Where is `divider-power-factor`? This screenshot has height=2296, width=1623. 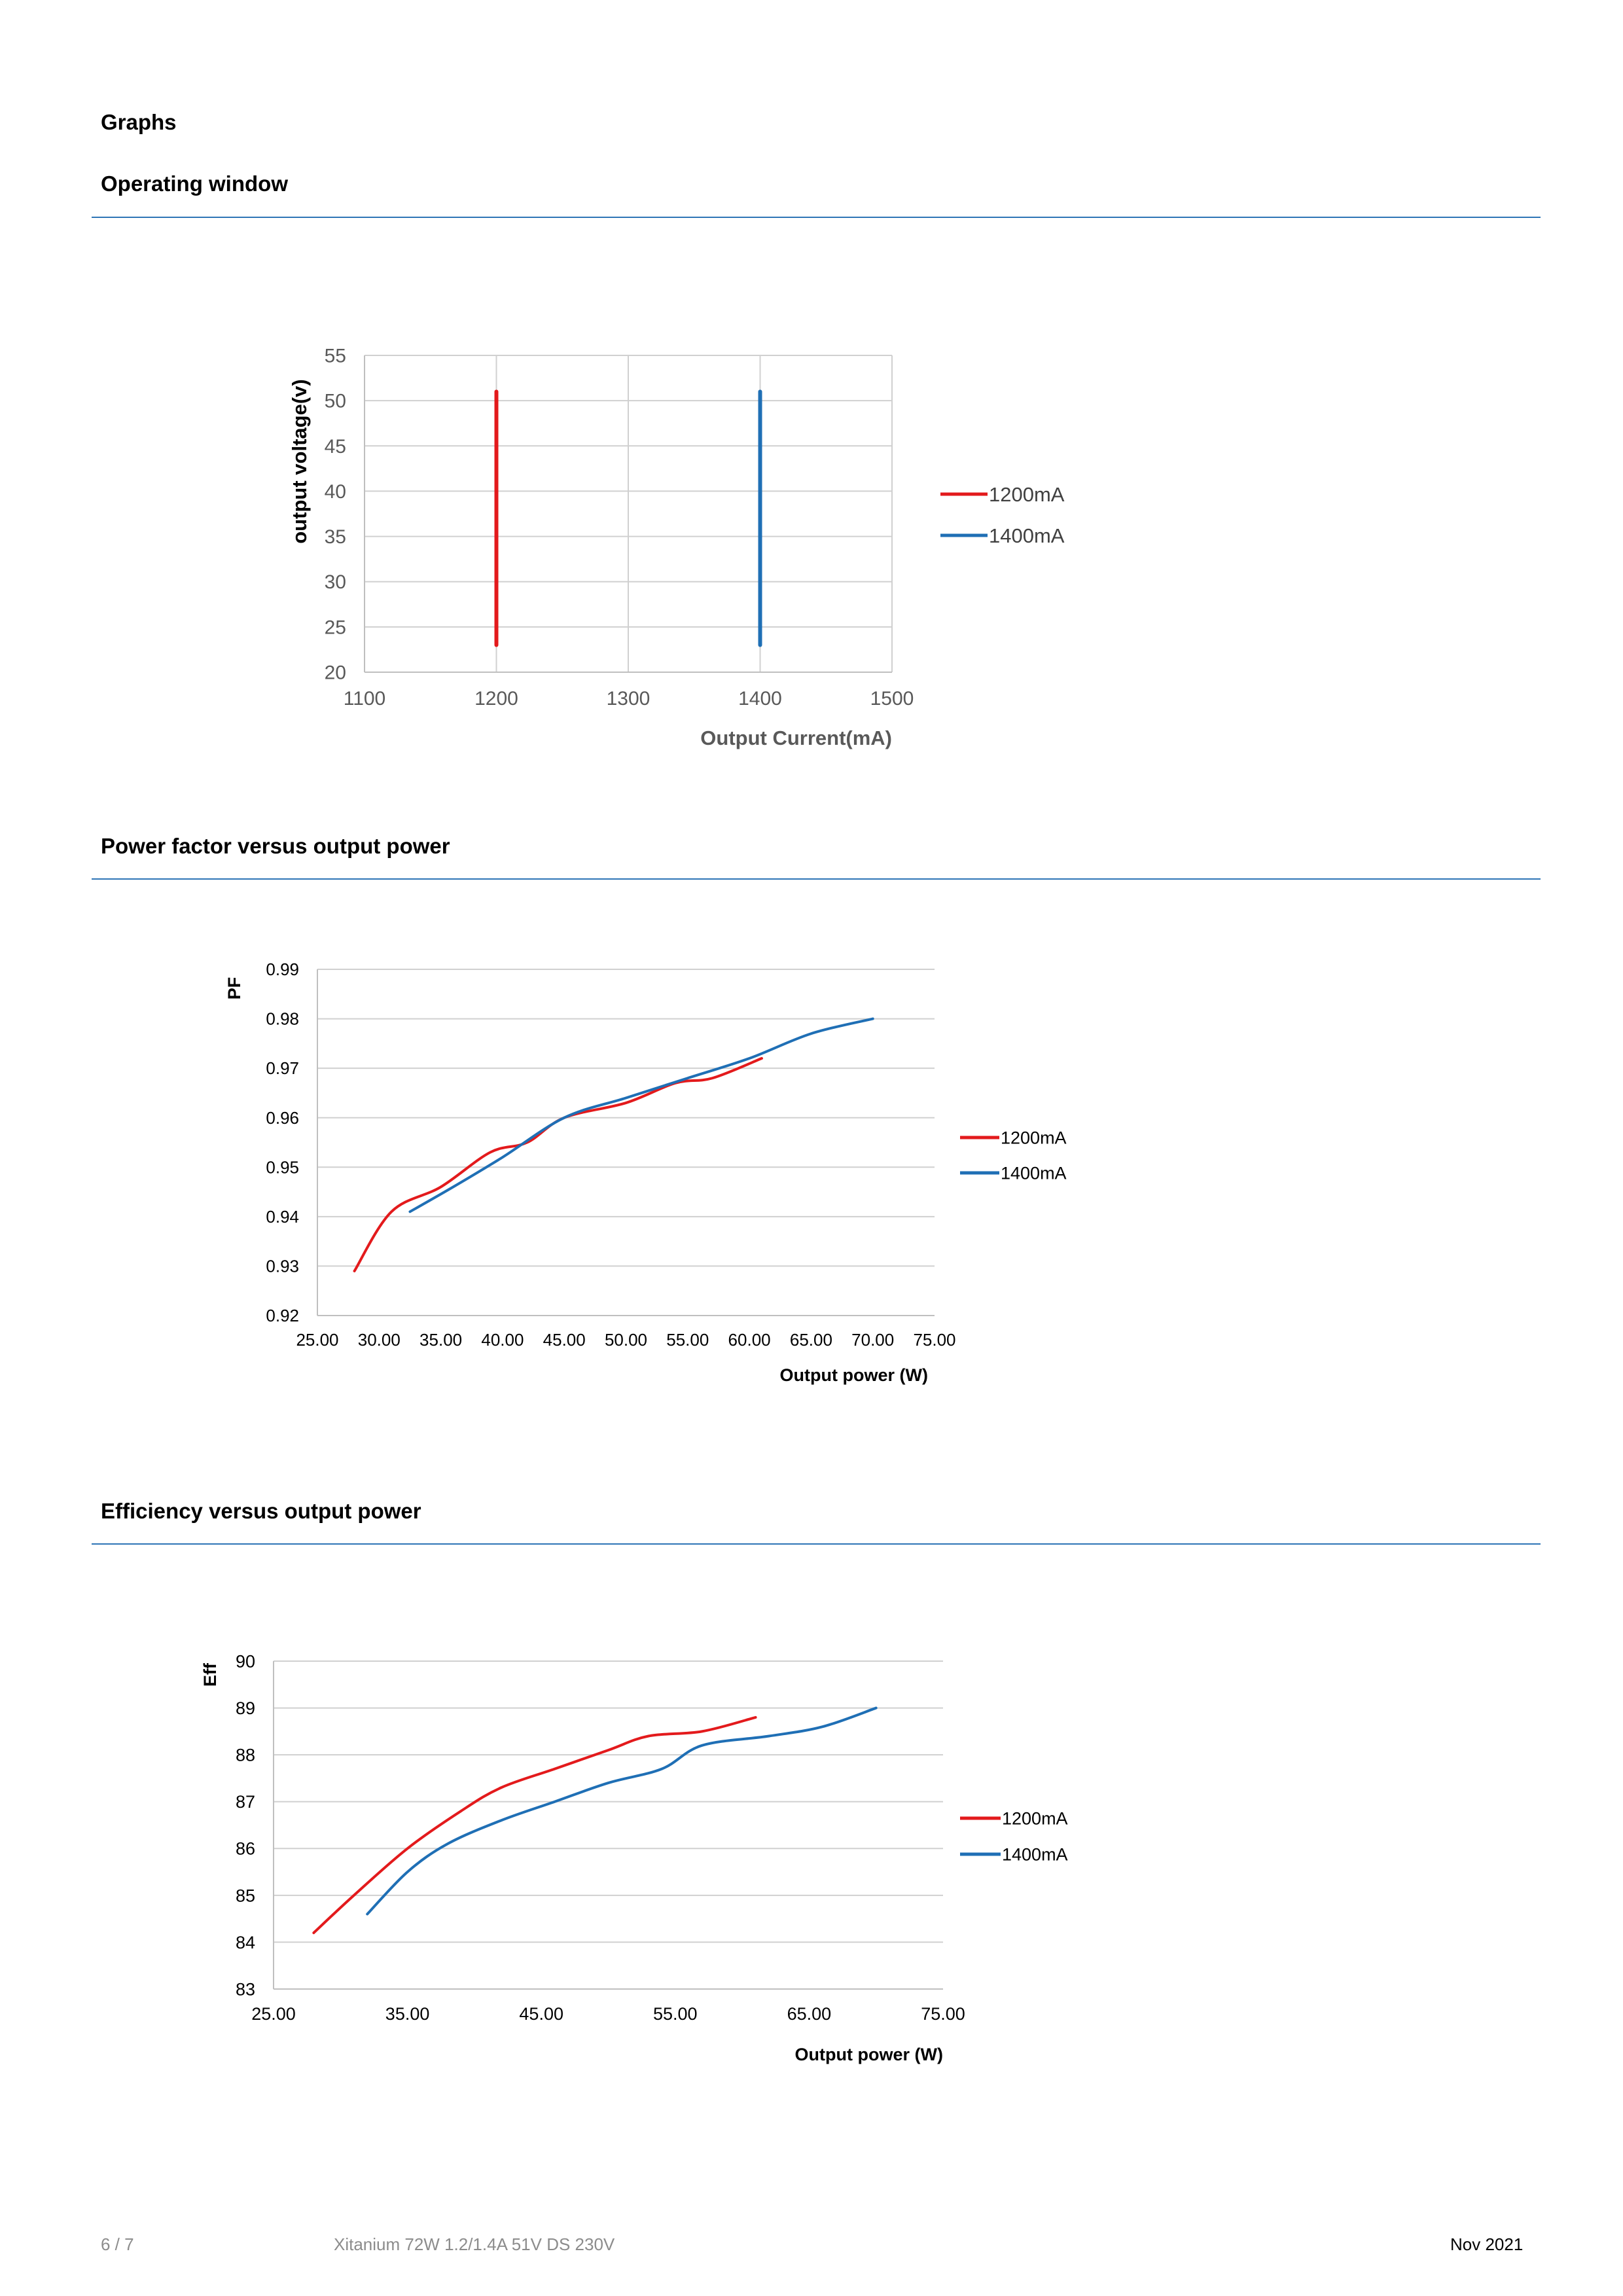 divider-power-factor is located at coordinates (816, 879).